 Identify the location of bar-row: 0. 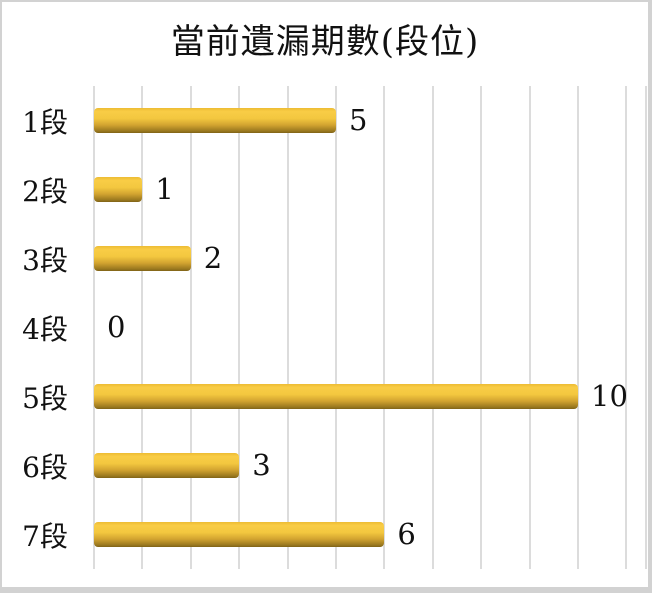
(371, 327).